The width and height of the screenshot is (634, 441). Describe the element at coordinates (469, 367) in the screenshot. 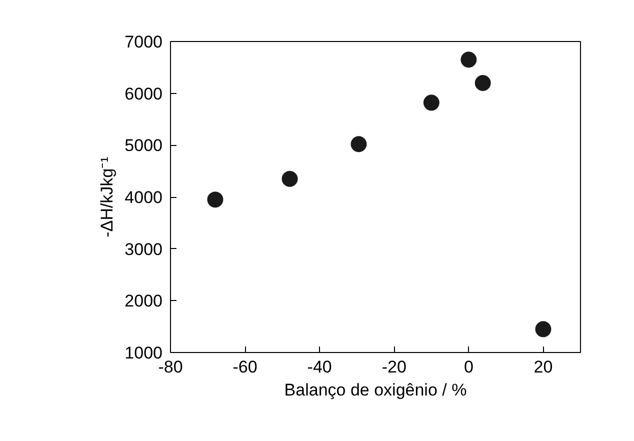

I see `x-tick-label: 0` at that location.